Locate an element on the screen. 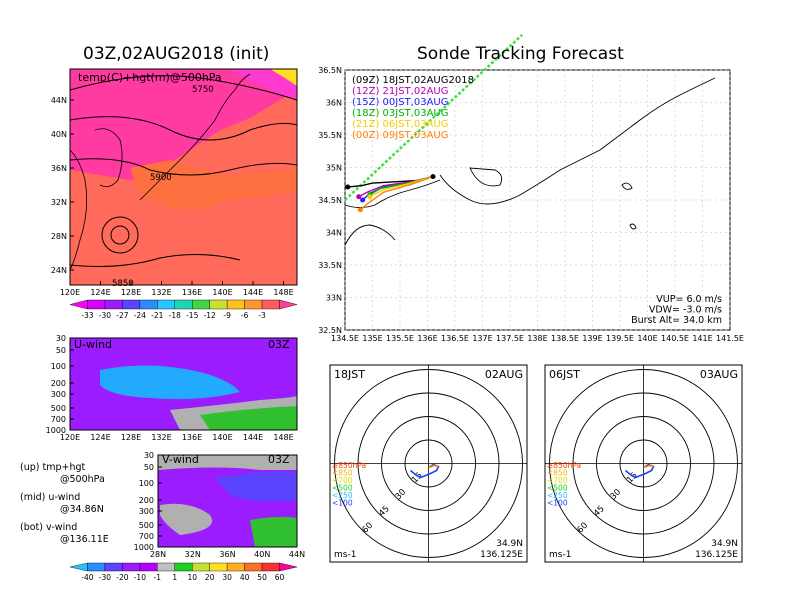 Image resolution: width=792 pixels, height=612 pixels. wind-colorbar-tick-label: 60 is located at coordinates (280, 577).